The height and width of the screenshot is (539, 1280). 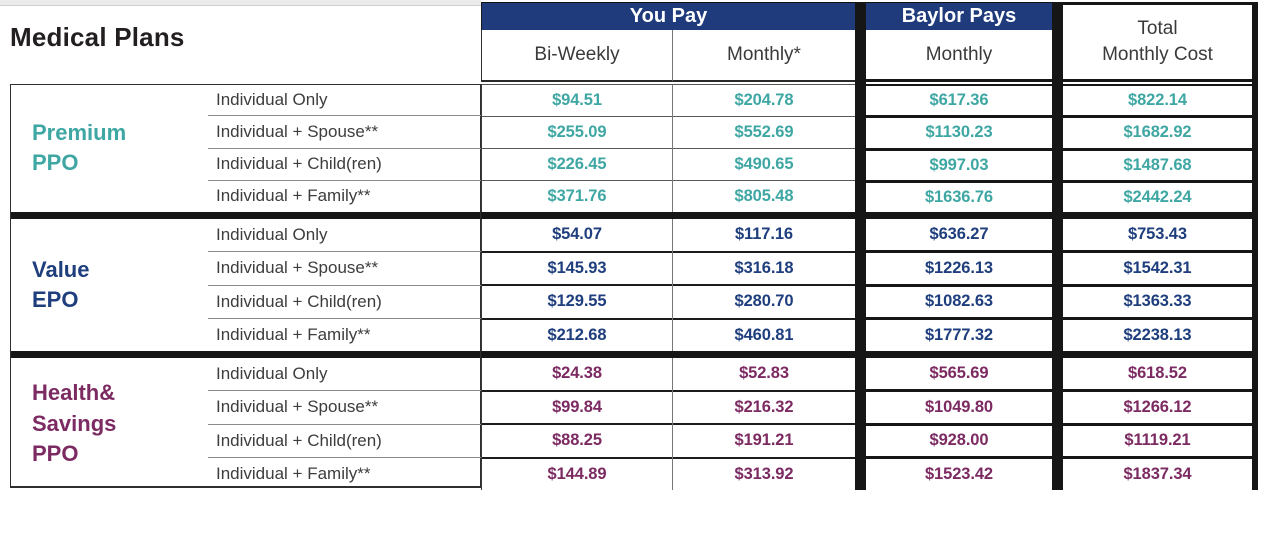 I want to click on biweekly-column-value: $54.07 $145.93 $129.55 $212.68, so click(x=576, y=285).